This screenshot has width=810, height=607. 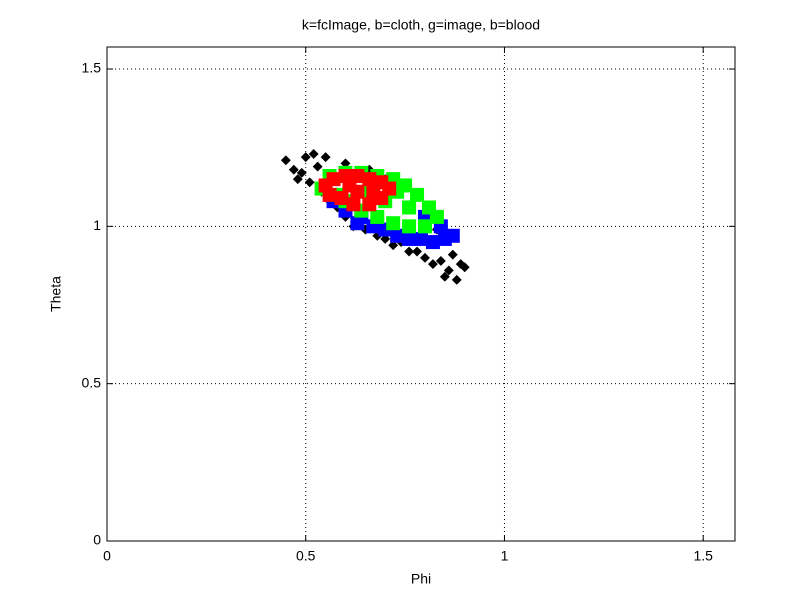 What do you see at coordinates (306, 556) in the screenshot?
I see `x-tick-label: 0.5` at bounding box center [306, 556].